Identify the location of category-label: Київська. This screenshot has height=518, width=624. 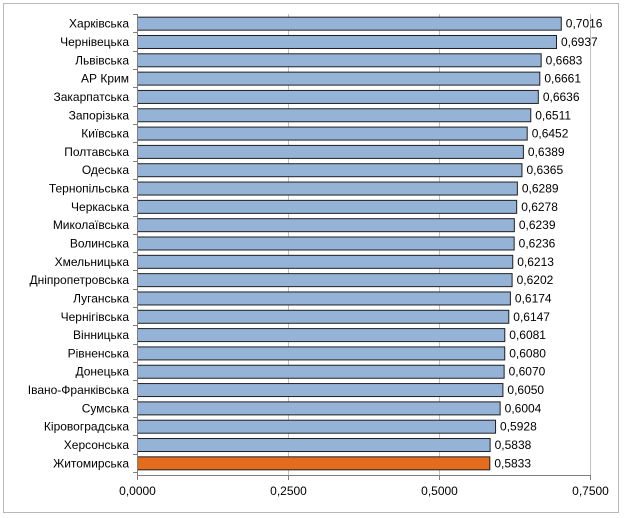
(105, 134).